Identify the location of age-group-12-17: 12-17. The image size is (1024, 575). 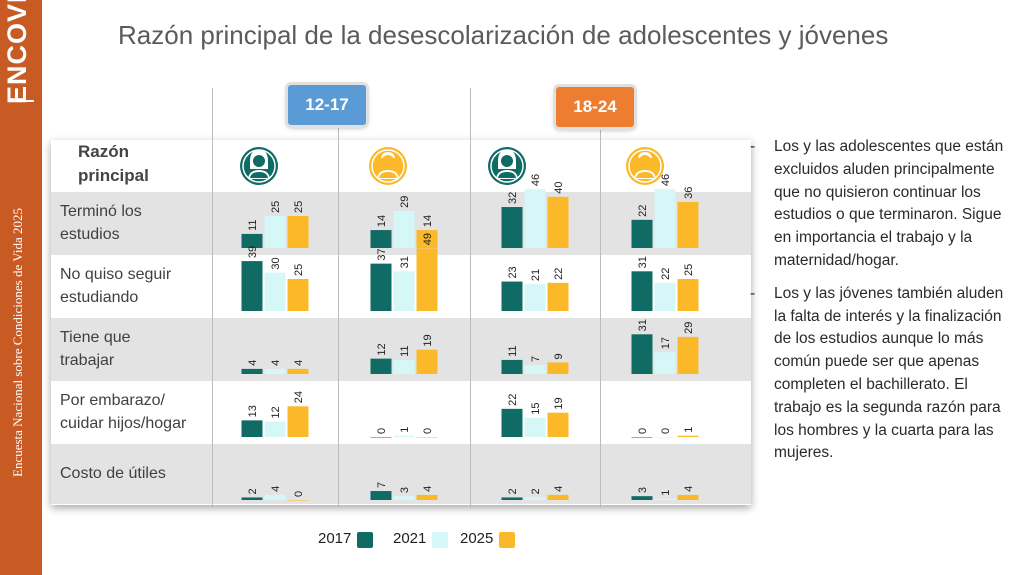
(327, 105).